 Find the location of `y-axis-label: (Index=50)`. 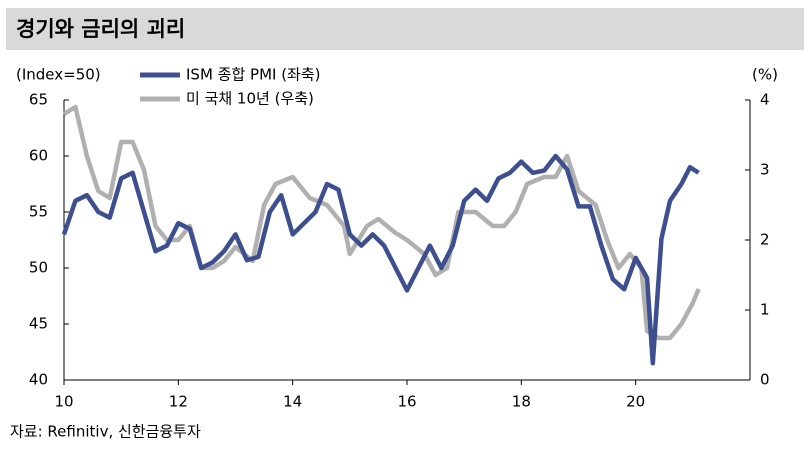

y-axis-label: (Index=50) is located at coordinates (58, 75).